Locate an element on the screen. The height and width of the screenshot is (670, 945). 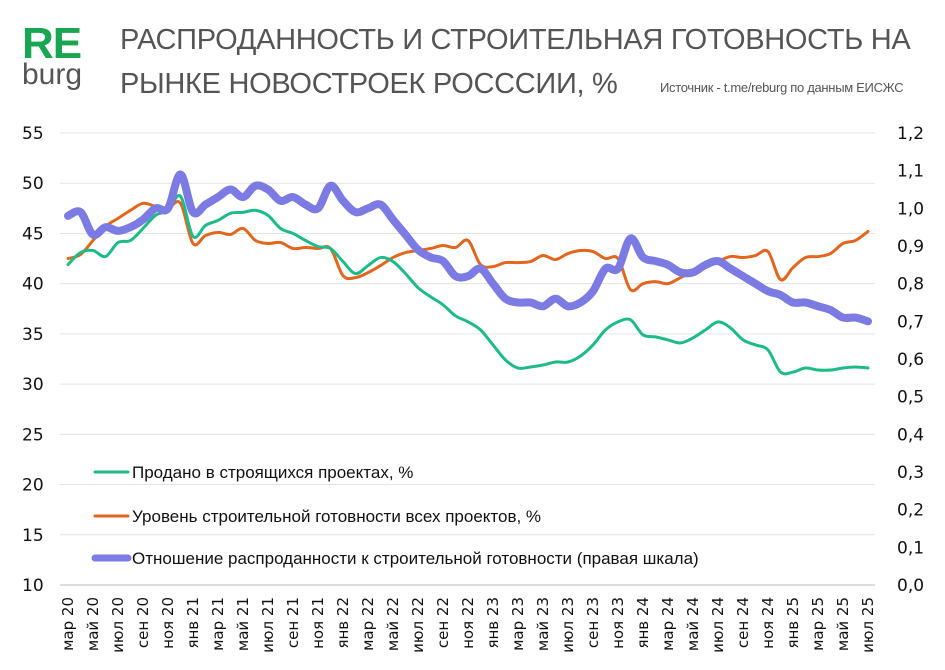
x-tick-label: янв 21 is located at coordinates (193, 623).